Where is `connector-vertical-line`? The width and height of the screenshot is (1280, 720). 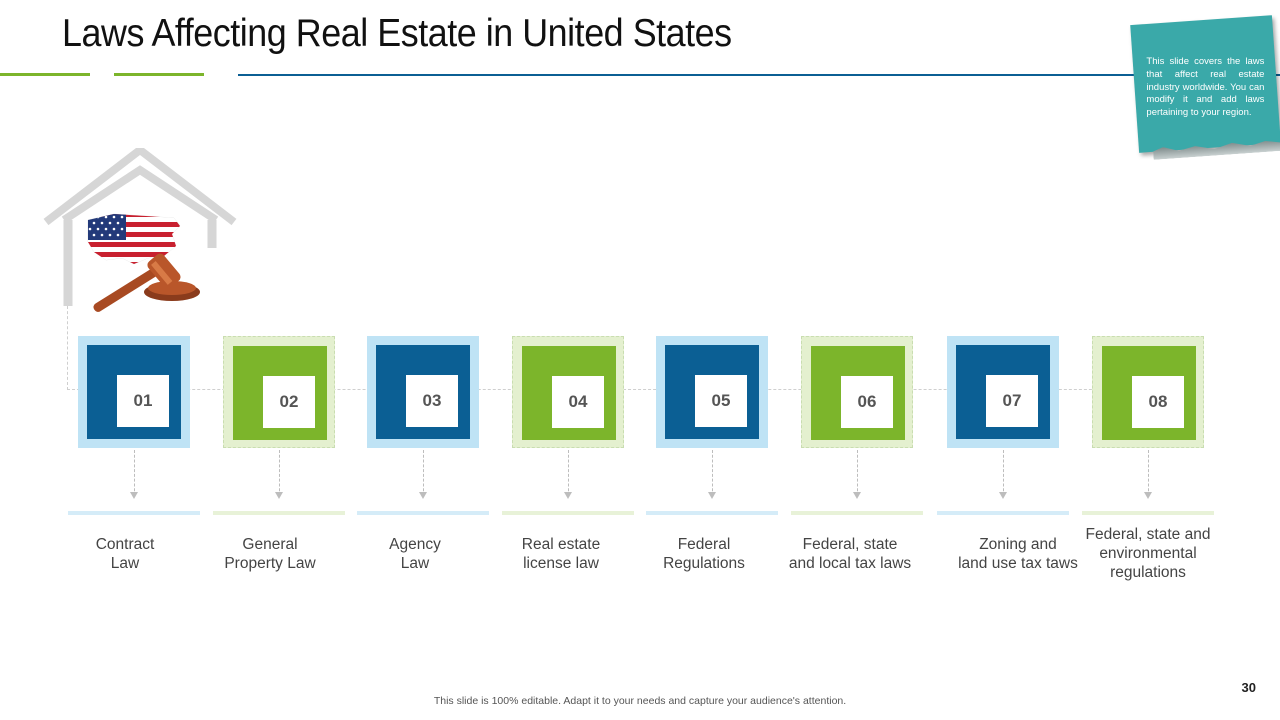
connector-vertical-line is located at coordinates (67, 348).